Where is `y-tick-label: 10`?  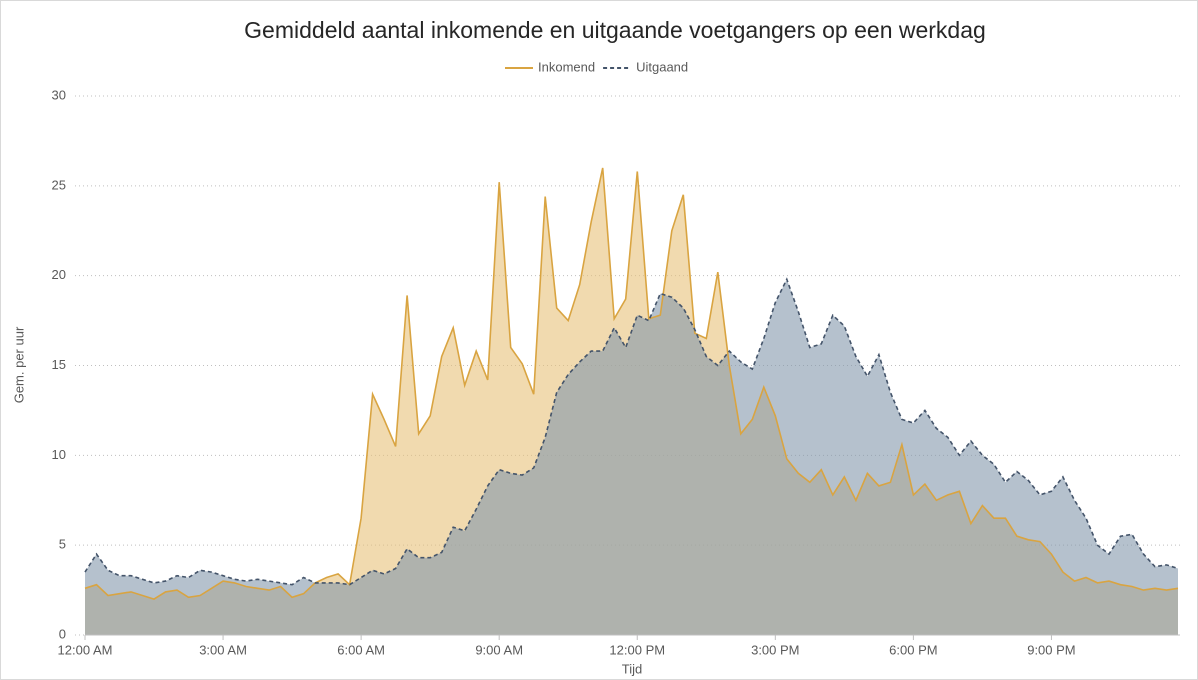 y-tick-label: 10 is located at coordinates (59, 454).